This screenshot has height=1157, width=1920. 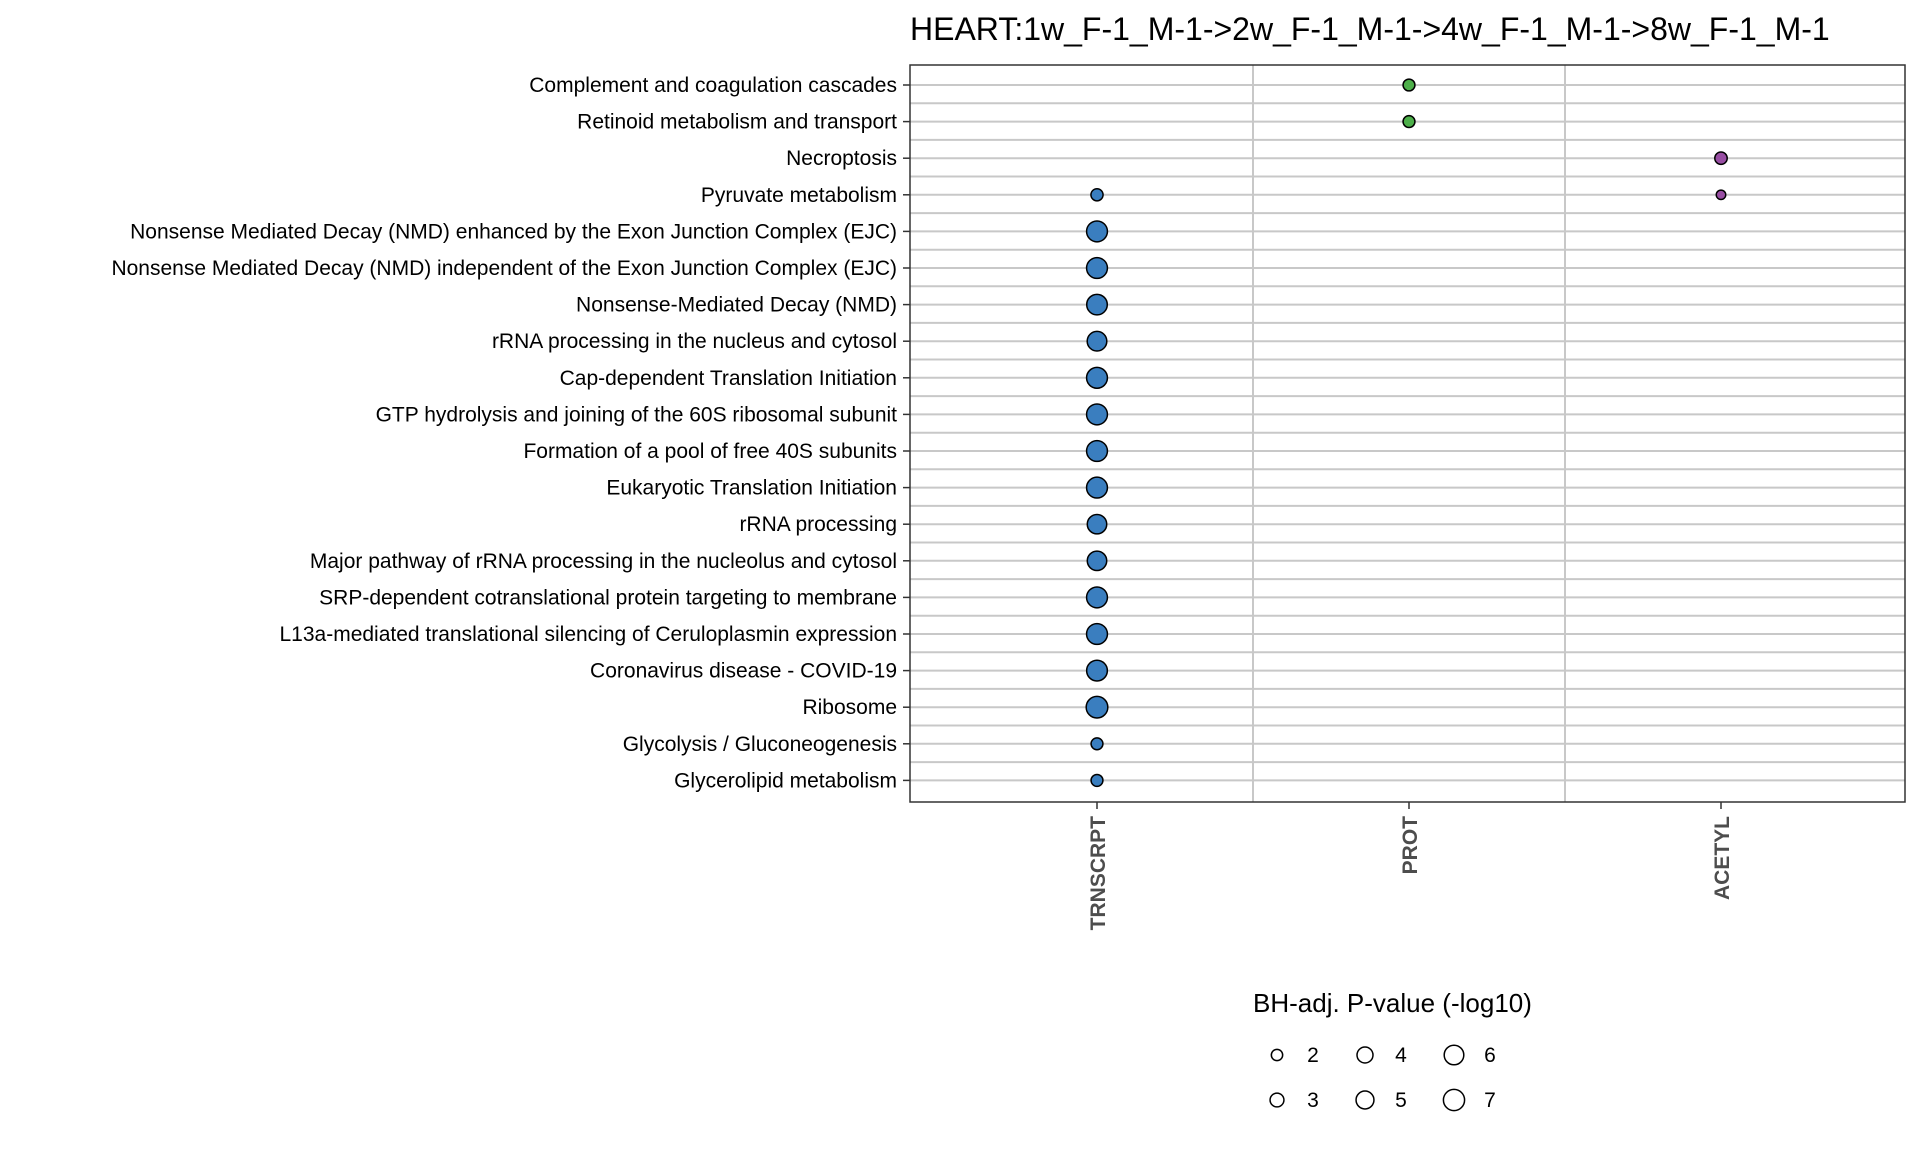 What do you see at coordinates (760, 744) in the screenshot?
I see `y-tick-label: Glycolysis / Gluconeogenesis` at bounding box center [760, 744].